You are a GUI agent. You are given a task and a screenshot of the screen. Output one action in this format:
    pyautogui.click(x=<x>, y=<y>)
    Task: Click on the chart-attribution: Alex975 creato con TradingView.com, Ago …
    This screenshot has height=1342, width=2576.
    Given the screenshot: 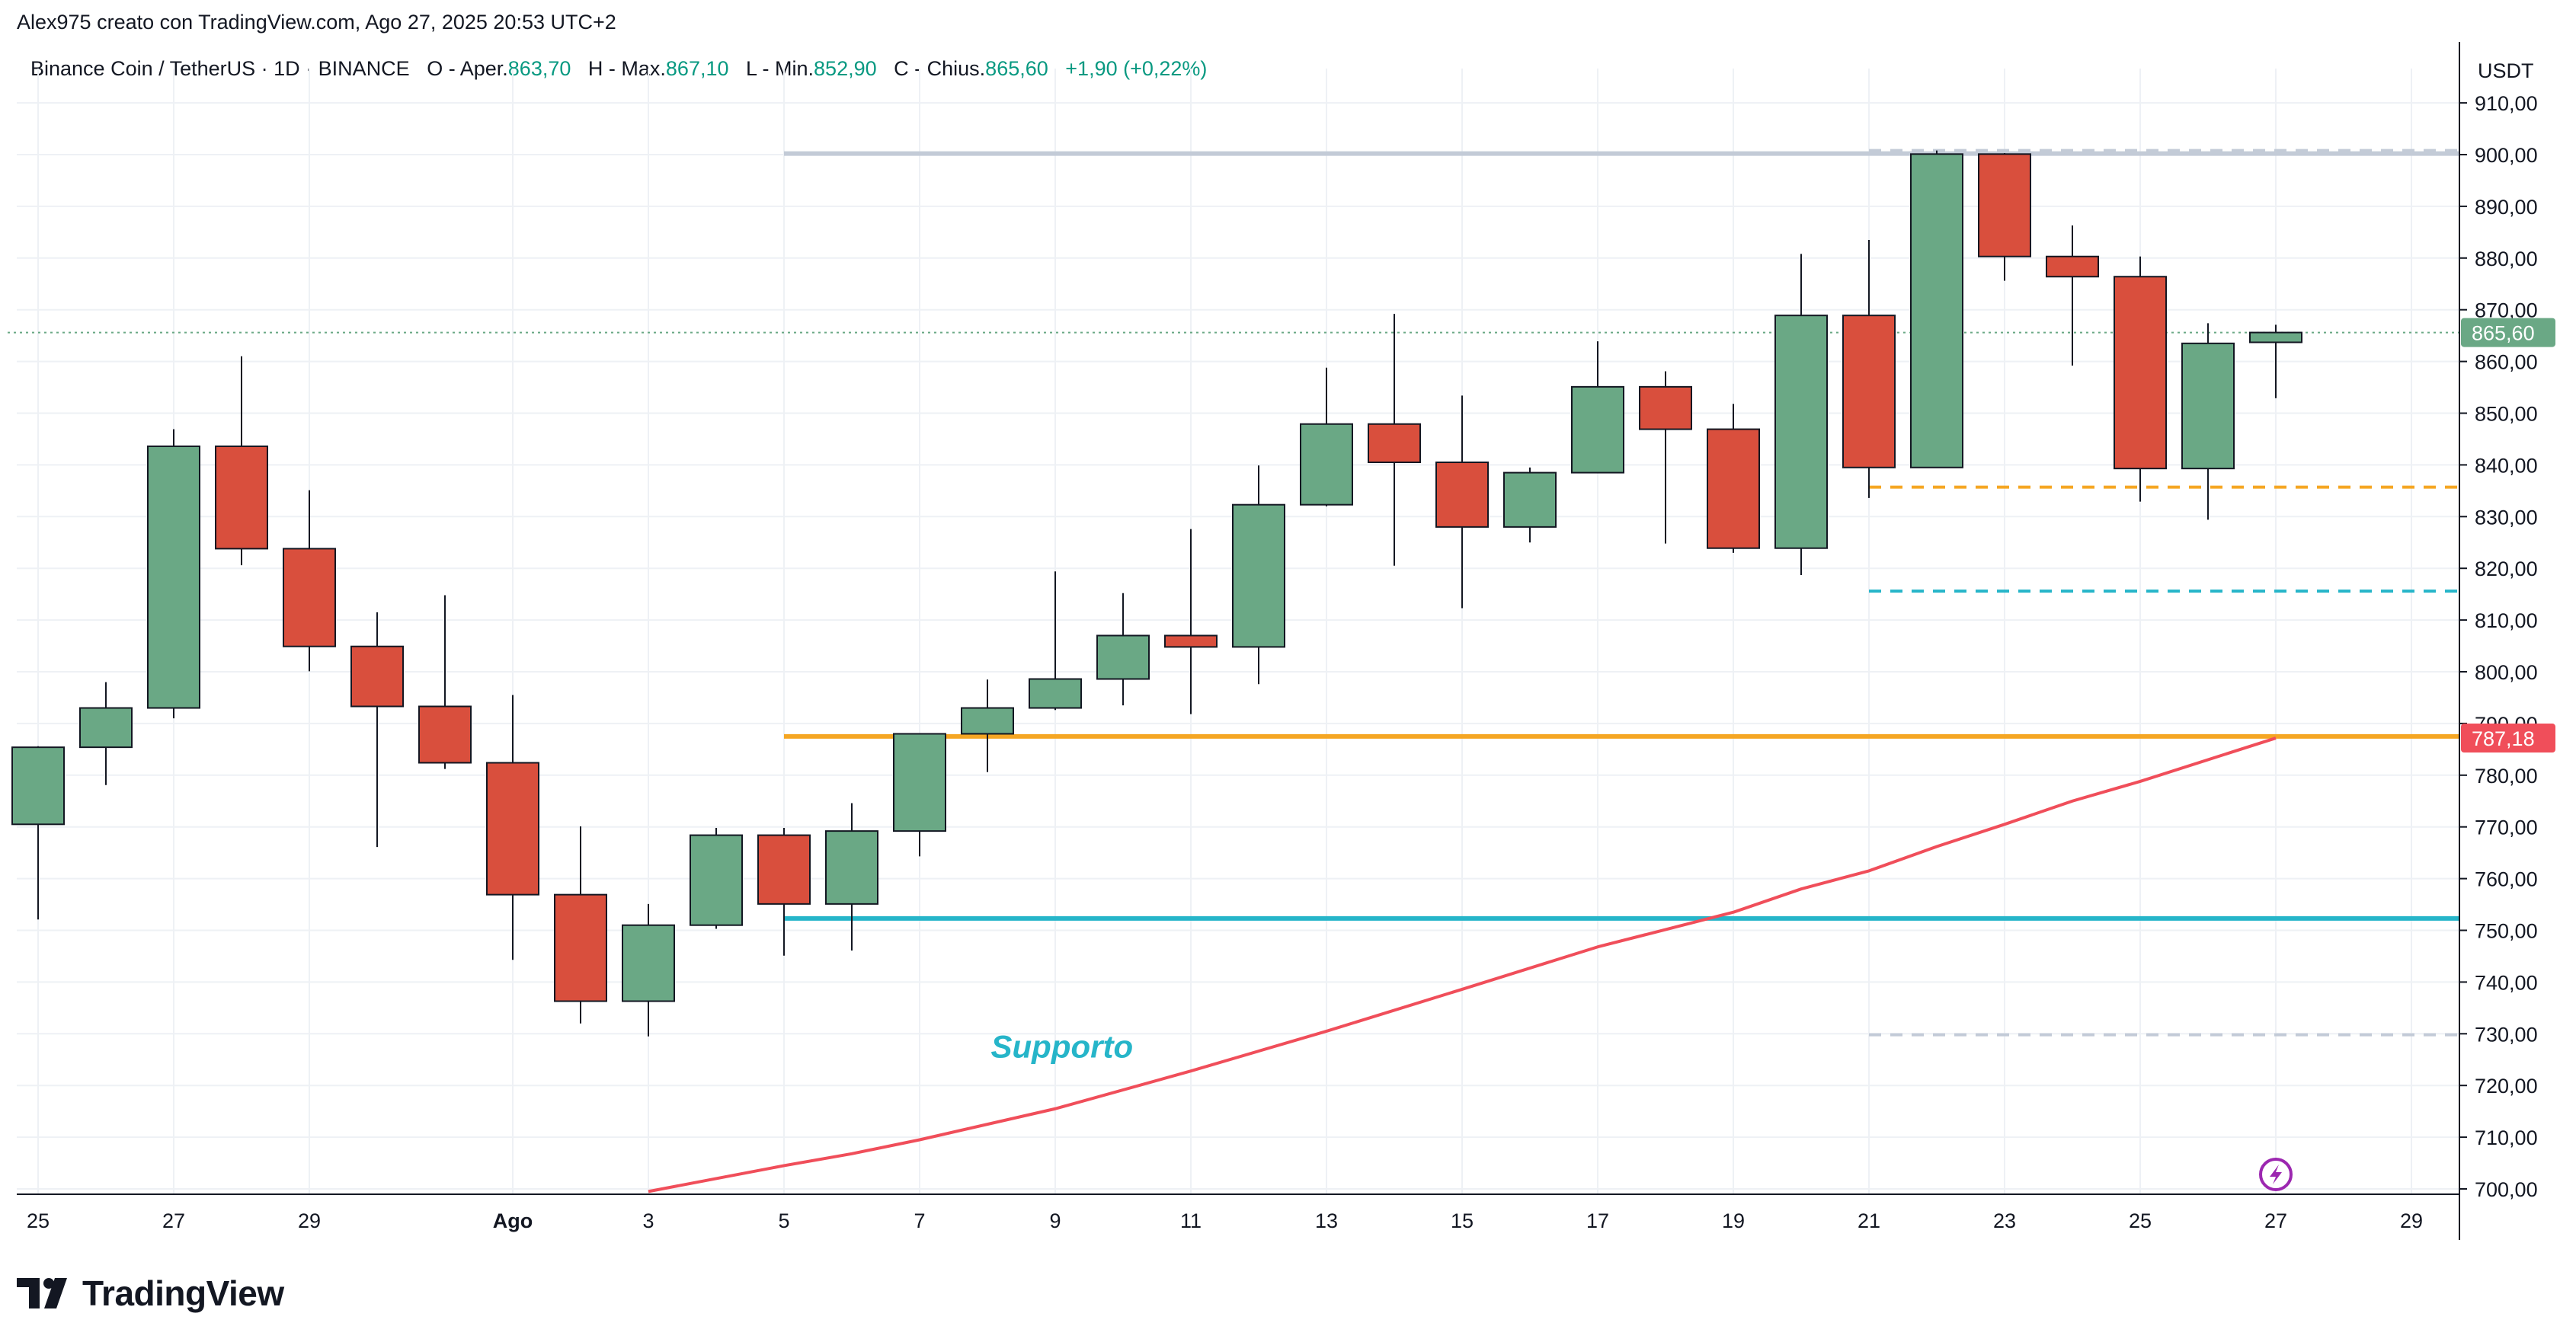 What is the action you would take?
    pyautogui.click(x=316, y=22)
    